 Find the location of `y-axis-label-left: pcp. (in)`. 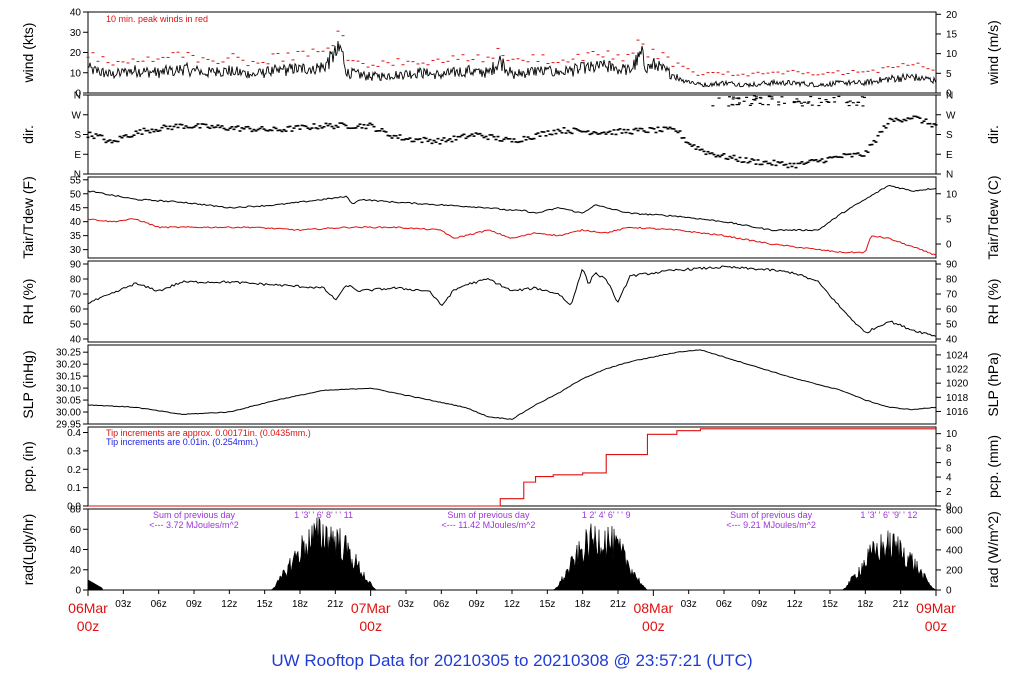

y-axis-label-left: pcp. (in) is located at coordinates (28, 466).